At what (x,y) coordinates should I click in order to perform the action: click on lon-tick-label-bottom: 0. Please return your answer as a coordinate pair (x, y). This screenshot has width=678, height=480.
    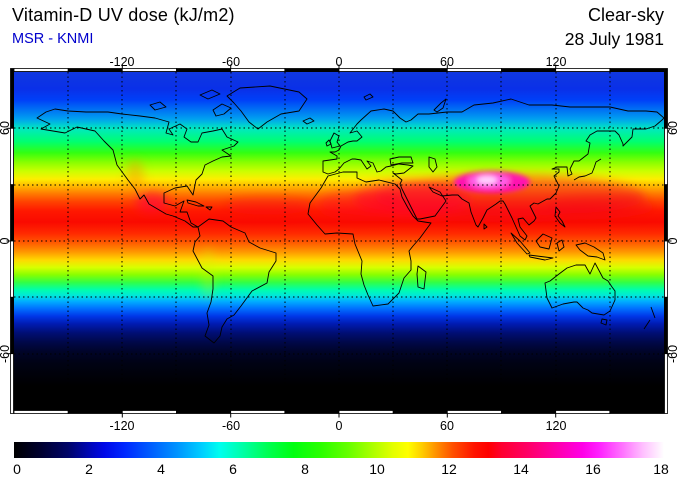
    Looking at the image, I should click on (339, 426).